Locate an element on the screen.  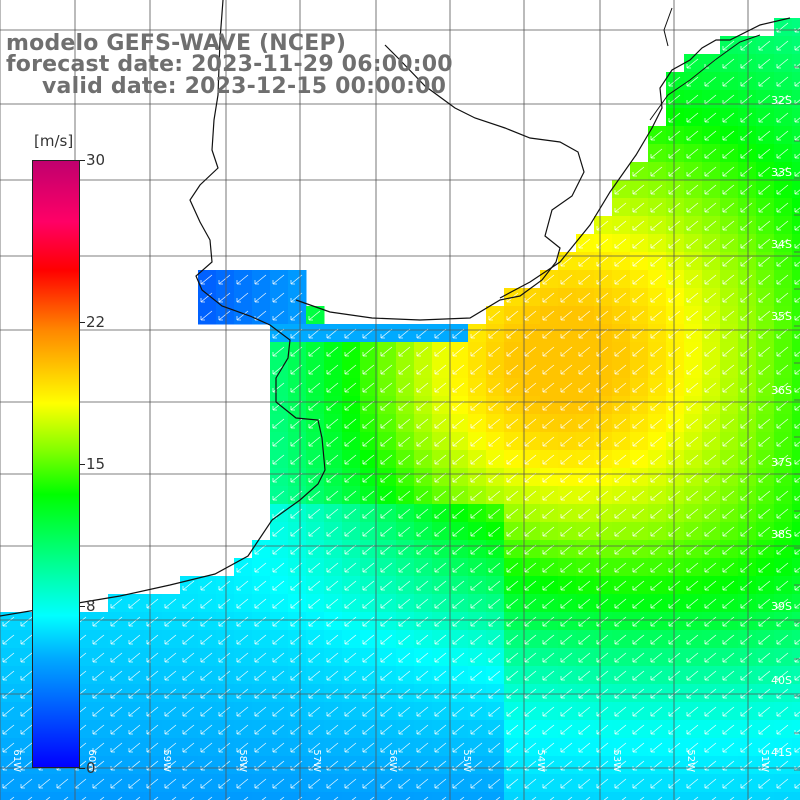
longitude-labels: 61W 60W 59W 58W 57W 56W 55W 54W 53W 52W 51W is located at coordinates (390, 760).